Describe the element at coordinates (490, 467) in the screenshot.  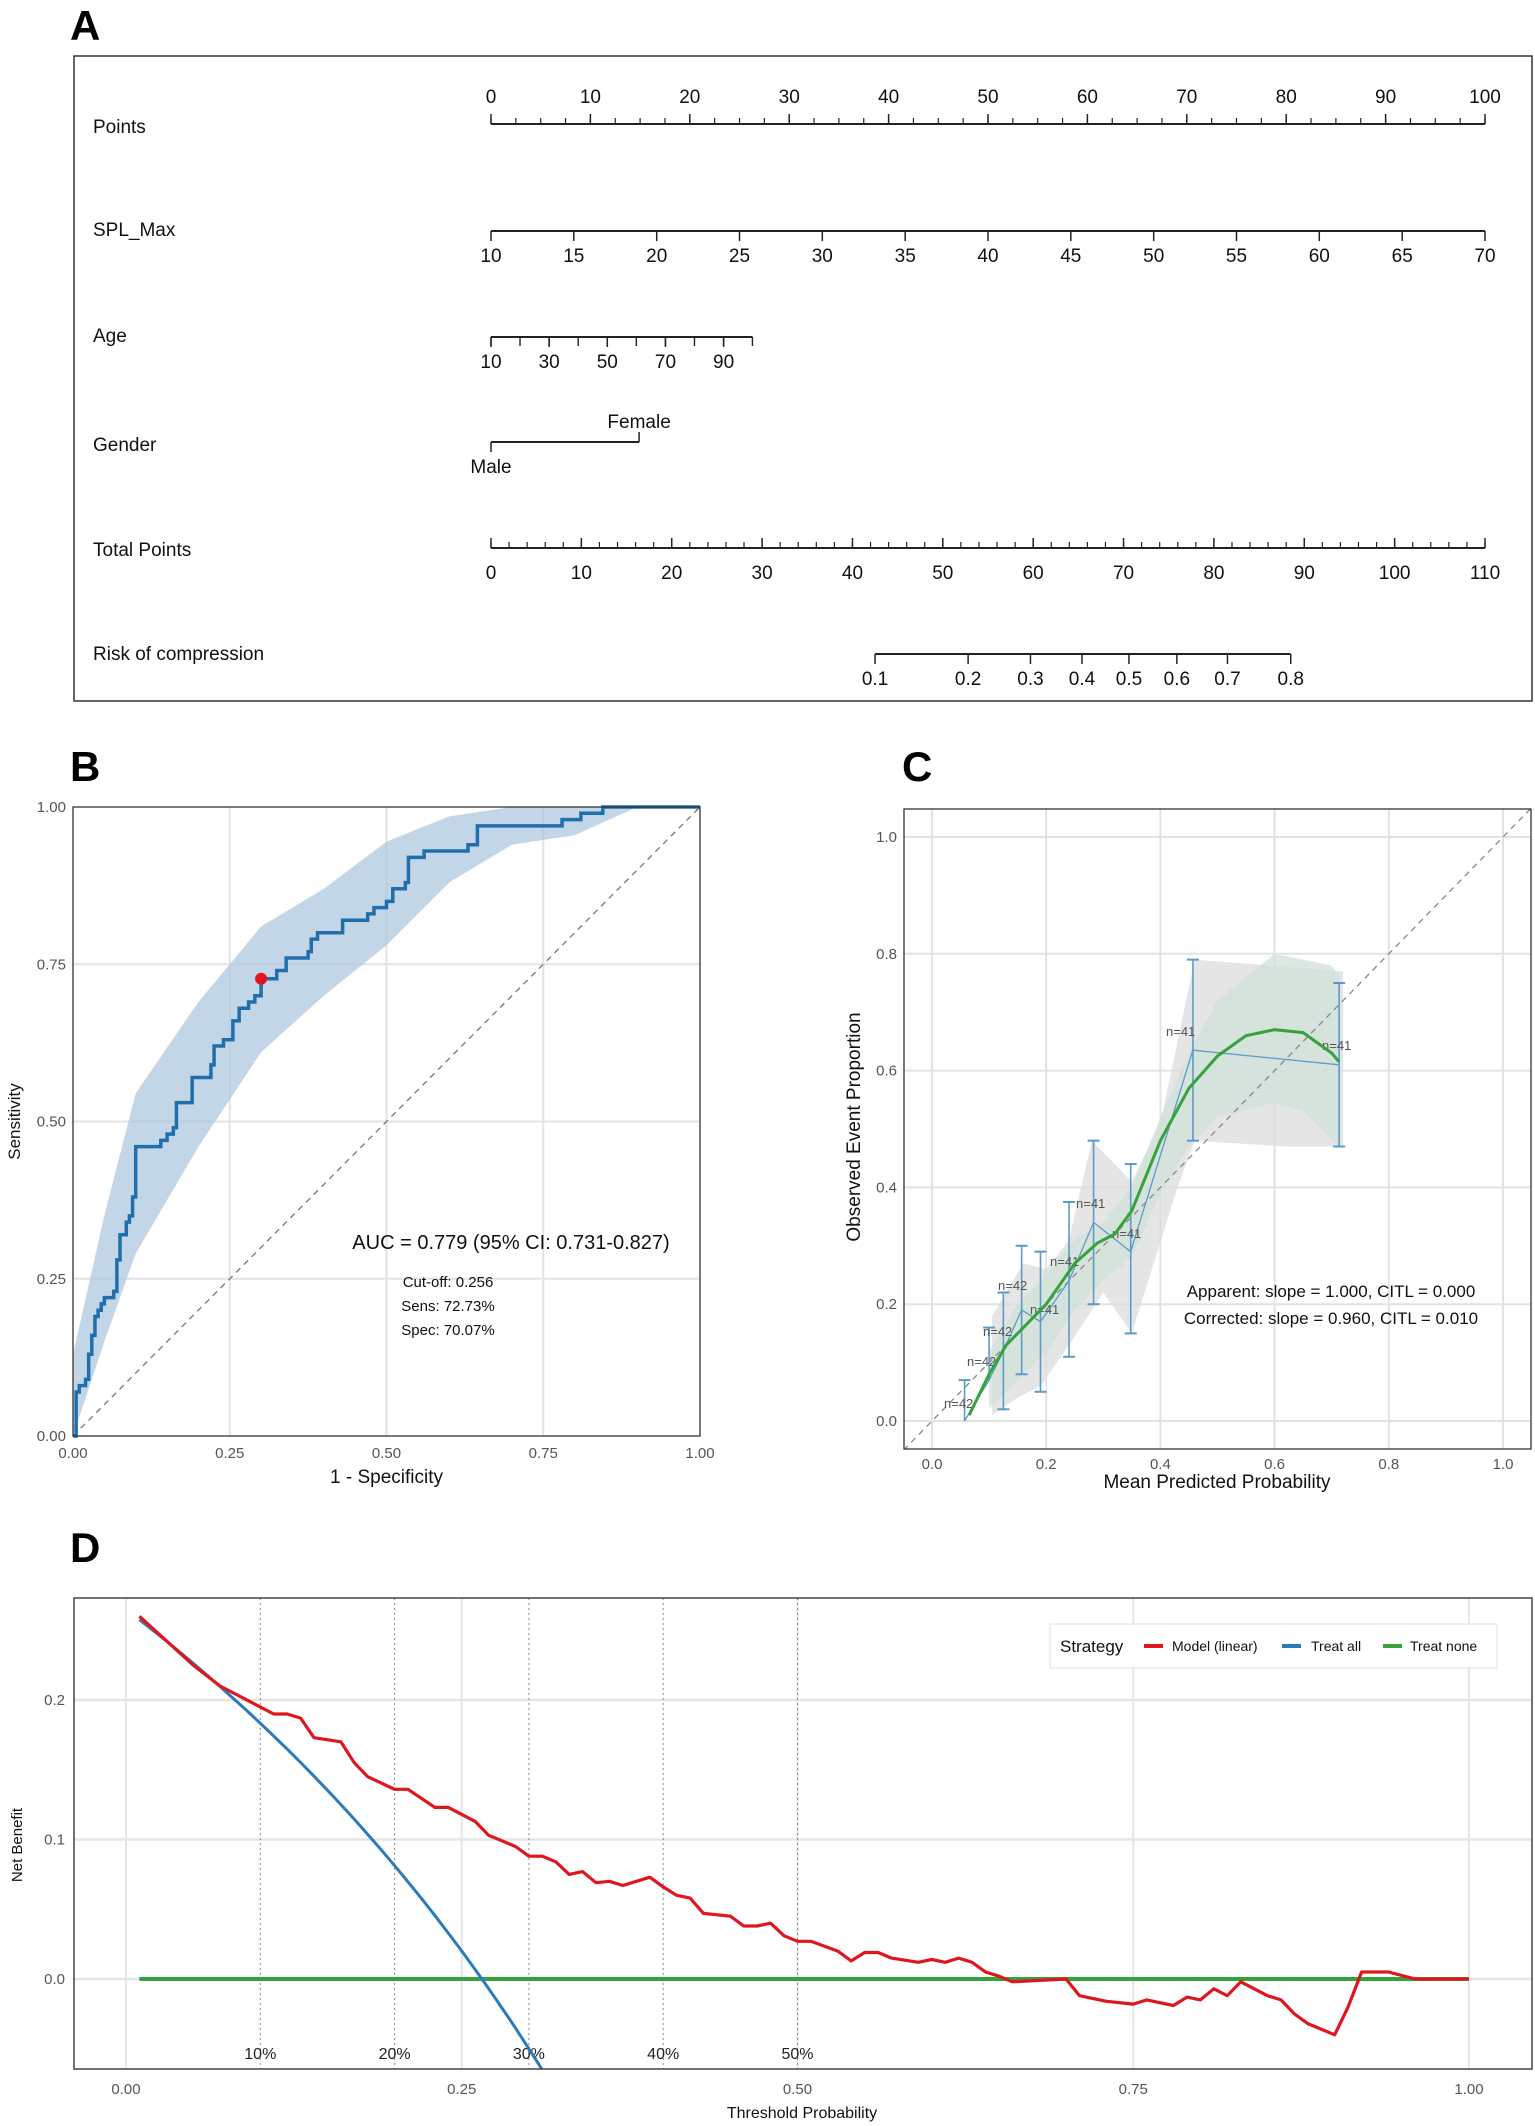
I see `nomogram-tick-label: Male` at that location.